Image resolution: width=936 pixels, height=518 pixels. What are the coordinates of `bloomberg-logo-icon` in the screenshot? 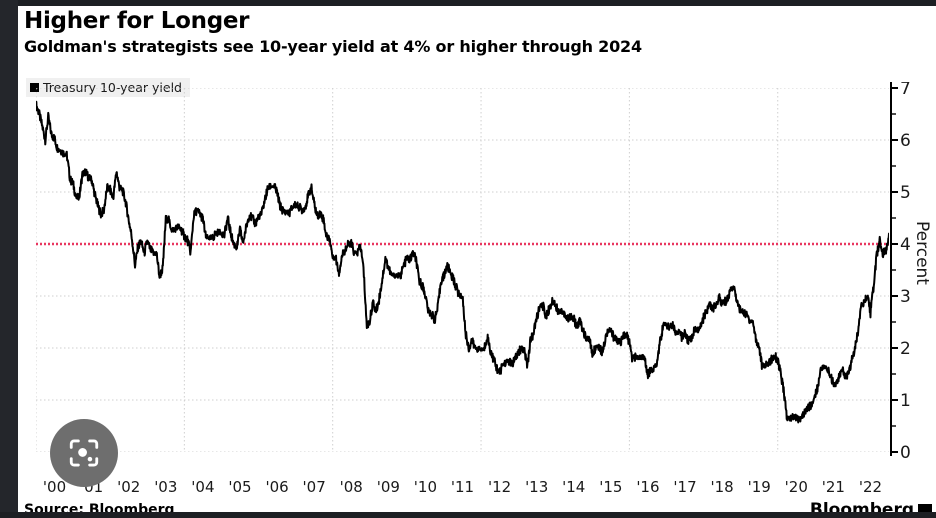 It's located at (925, 508).